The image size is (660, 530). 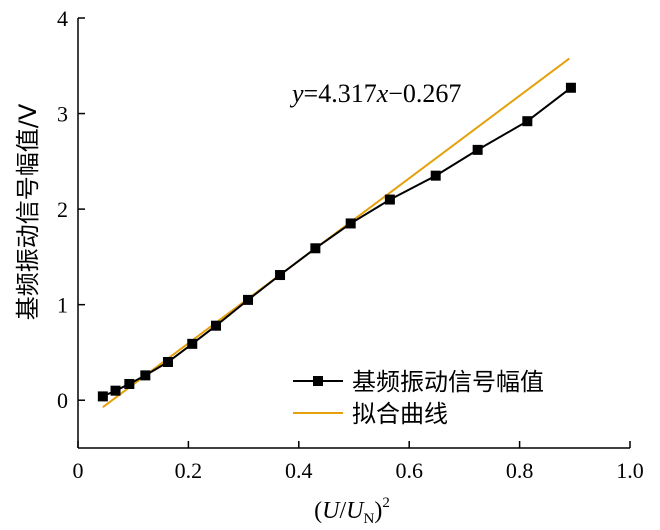 What do you see at coordinates (409, 470) in the screenshot?
I see `x-tick-label: 0.6` at bounding box center [409, 470].